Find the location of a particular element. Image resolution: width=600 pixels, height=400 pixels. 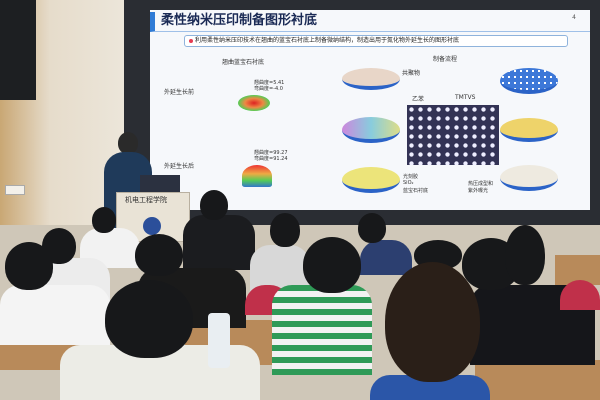

audience-member-striped-shirt is located at coordinates (322, 330).